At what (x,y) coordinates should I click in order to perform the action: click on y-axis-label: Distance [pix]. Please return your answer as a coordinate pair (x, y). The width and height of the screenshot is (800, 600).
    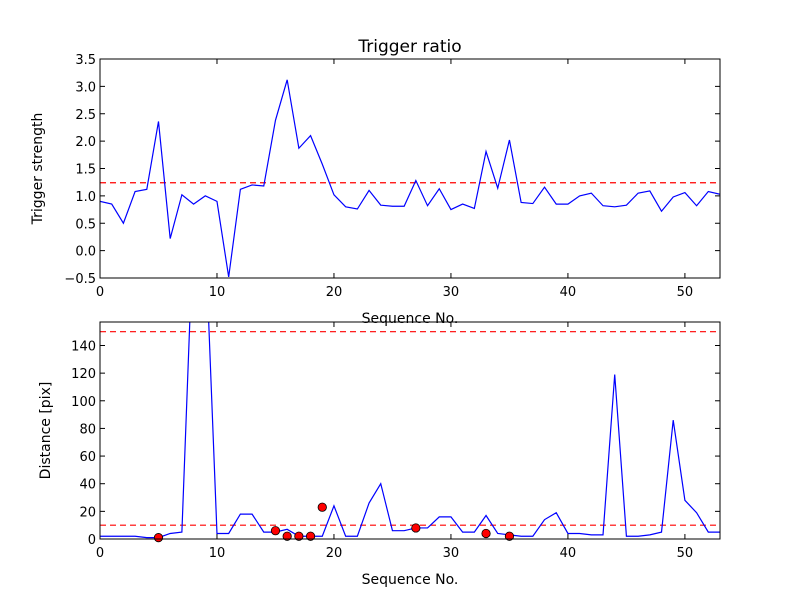
    Looking at the image, I should click on (46, 431).